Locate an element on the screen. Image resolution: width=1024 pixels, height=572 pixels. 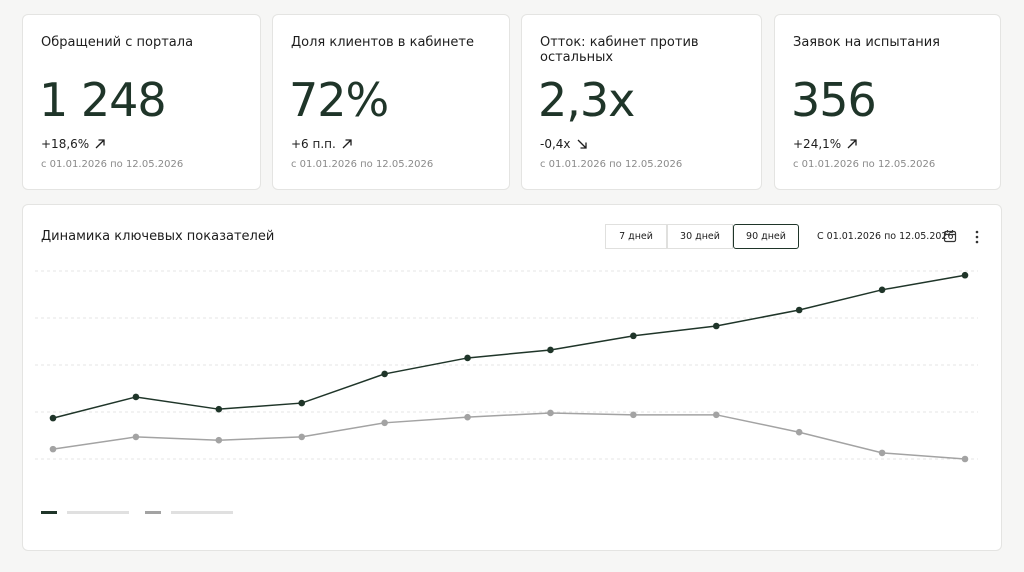
calendar-icon is located at coordinates (950, 236).